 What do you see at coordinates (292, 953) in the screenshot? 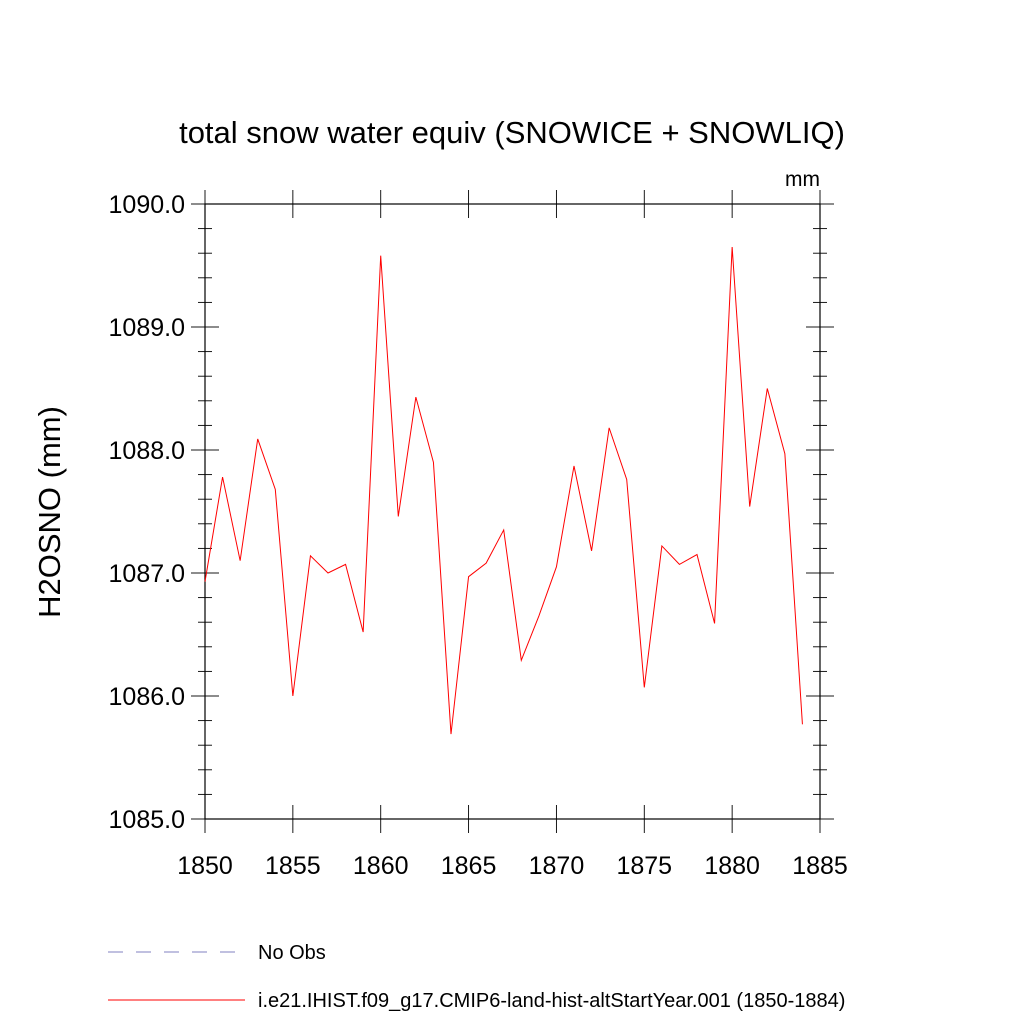
I see `legend-label: No Obs` at bounding box center [292, 953].